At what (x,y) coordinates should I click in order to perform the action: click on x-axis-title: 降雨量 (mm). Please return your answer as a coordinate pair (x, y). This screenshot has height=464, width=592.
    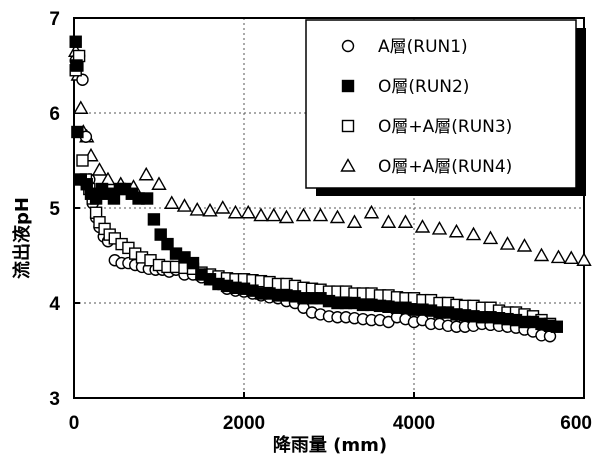
    Looking at the image, I should click on (330, 445).